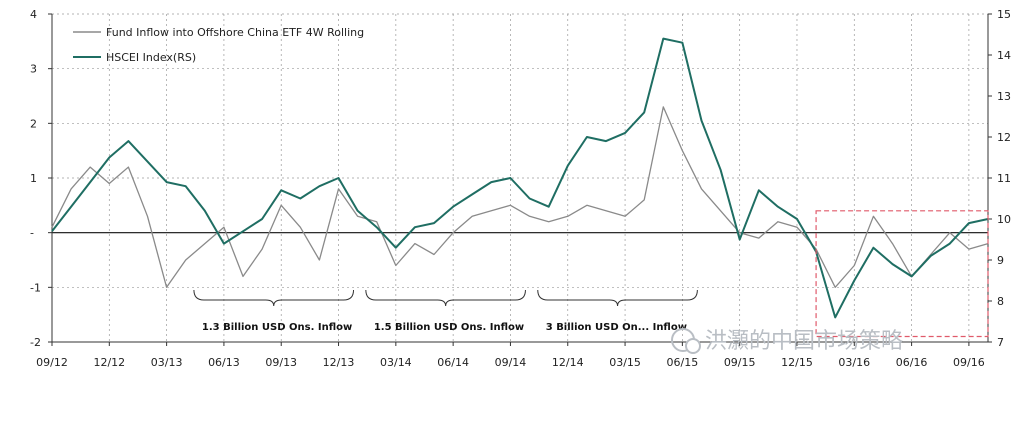 Image resolution: width=1027 pixels, height=446 pixels. I want to click on y-axis-right: 7 8 9 10 11 12 13 14 15, so click(999, 178).